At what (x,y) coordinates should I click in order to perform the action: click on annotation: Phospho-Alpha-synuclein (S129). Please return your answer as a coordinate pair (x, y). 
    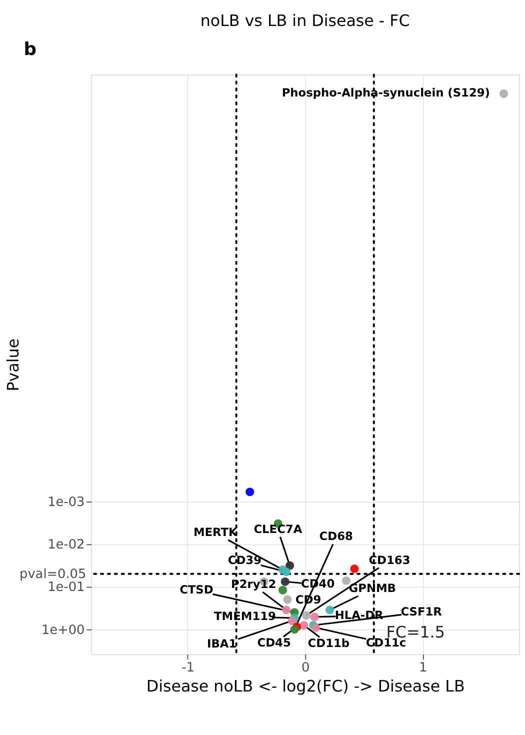
    Looking at the image, I should click on (386, 93).